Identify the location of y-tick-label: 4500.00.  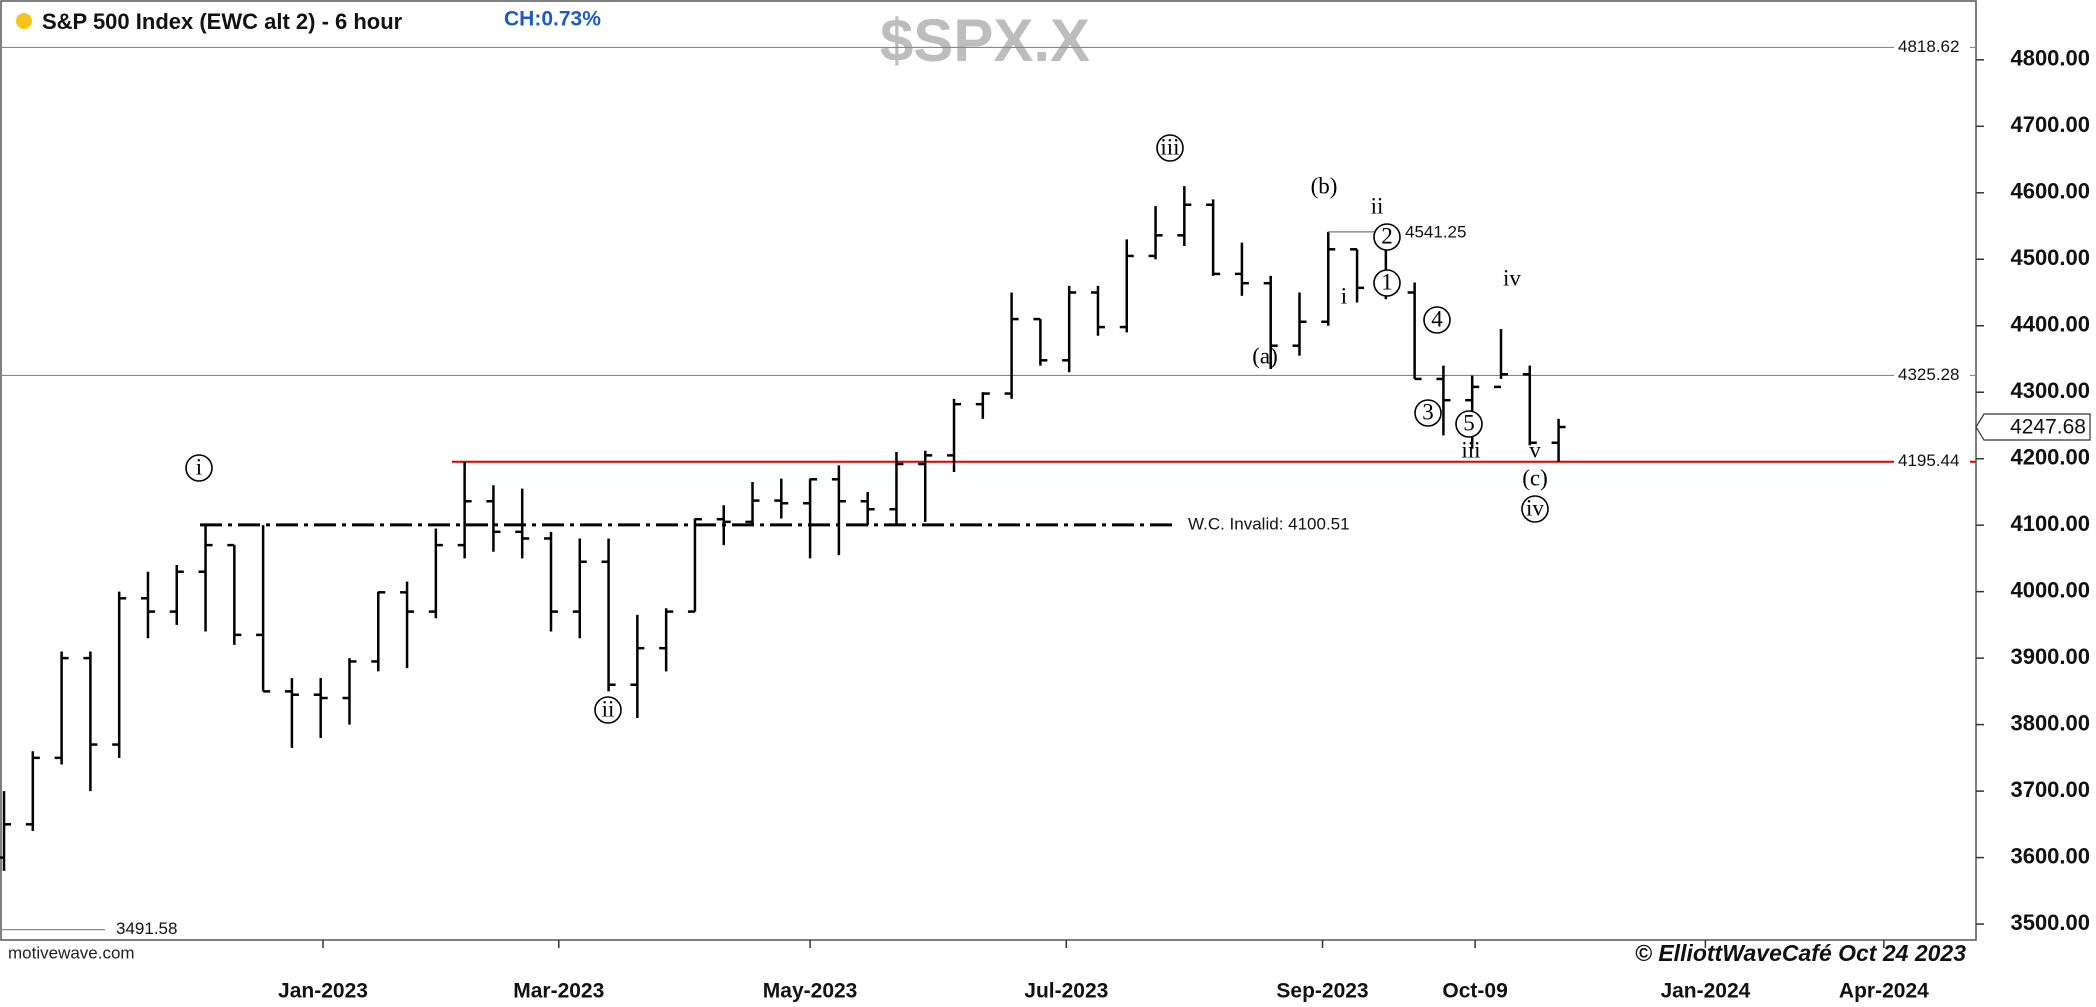
(2050, 257).